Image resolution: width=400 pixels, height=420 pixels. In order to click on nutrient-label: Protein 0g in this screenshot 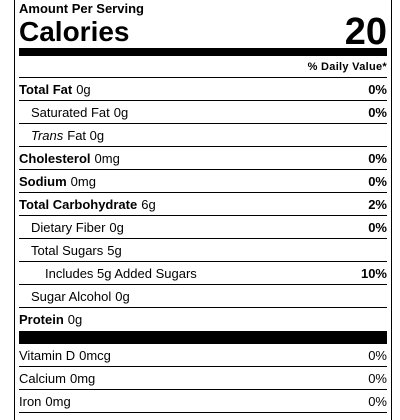, I will do `click(50, 319)`.